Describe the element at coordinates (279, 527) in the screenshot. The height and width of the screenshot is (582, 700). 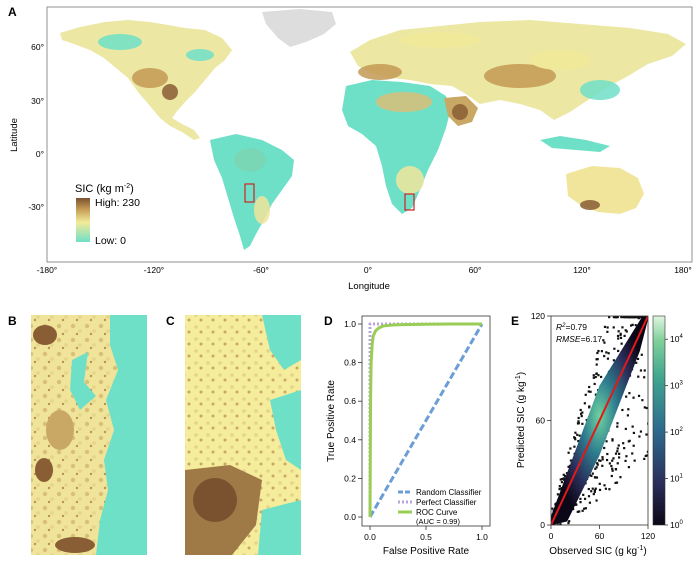
I see `inset-c-low-region` at that location.